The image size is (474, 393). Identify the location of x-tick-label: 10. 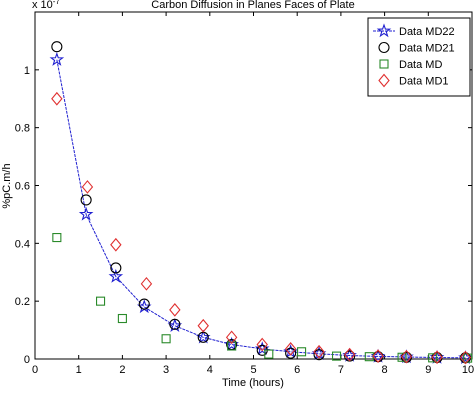
(468, 370).